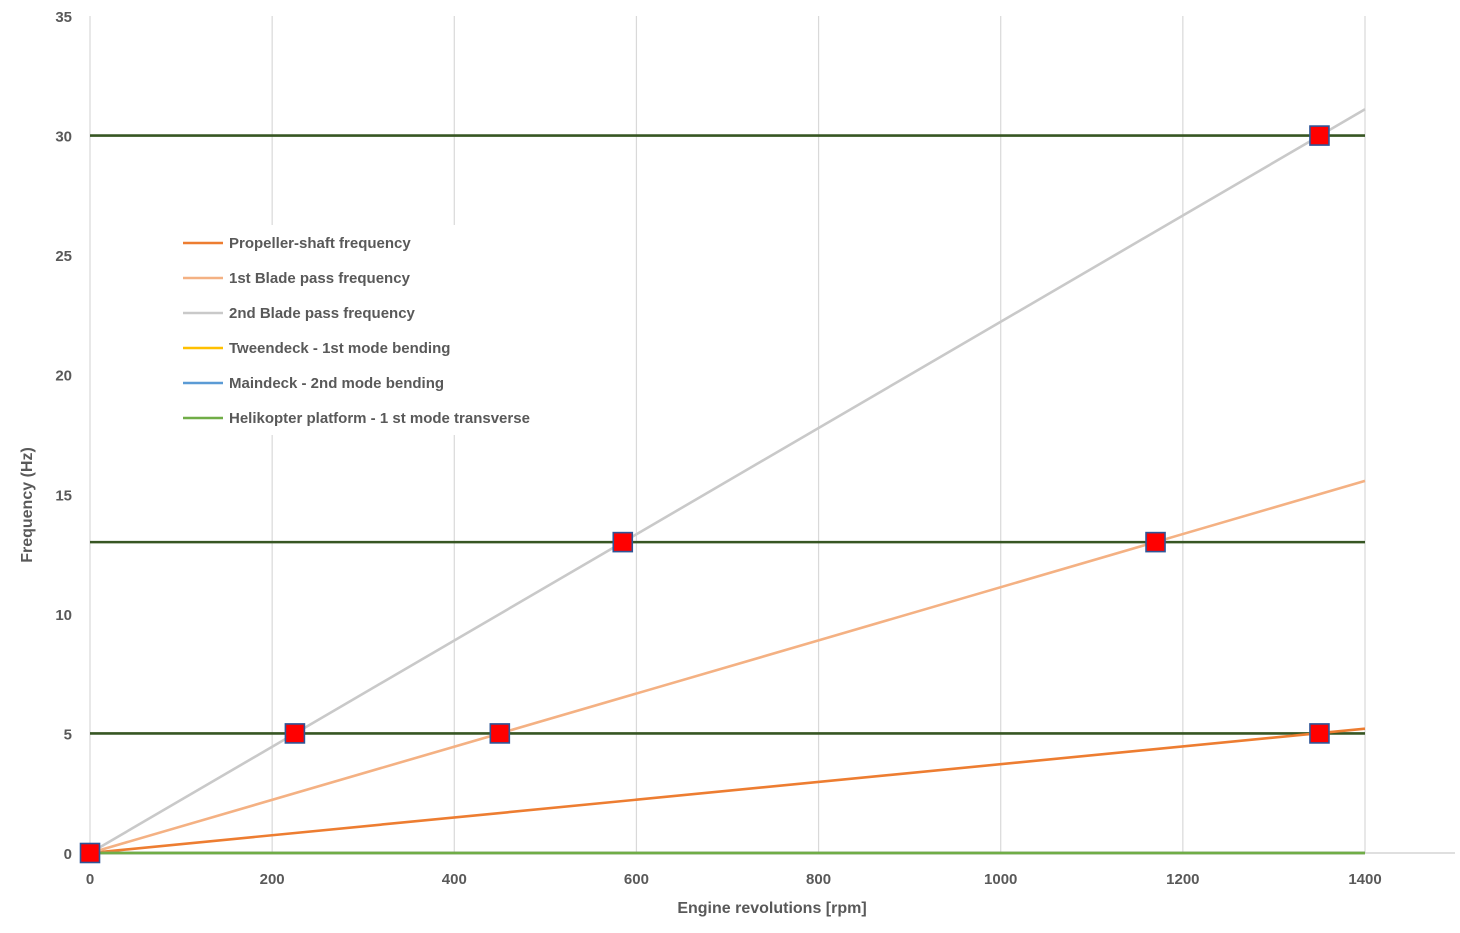  Describe the element at coordinates (336, 383) in the screenshot. I see `legend-label: Maindeck - 2nd mode bending` at that location.